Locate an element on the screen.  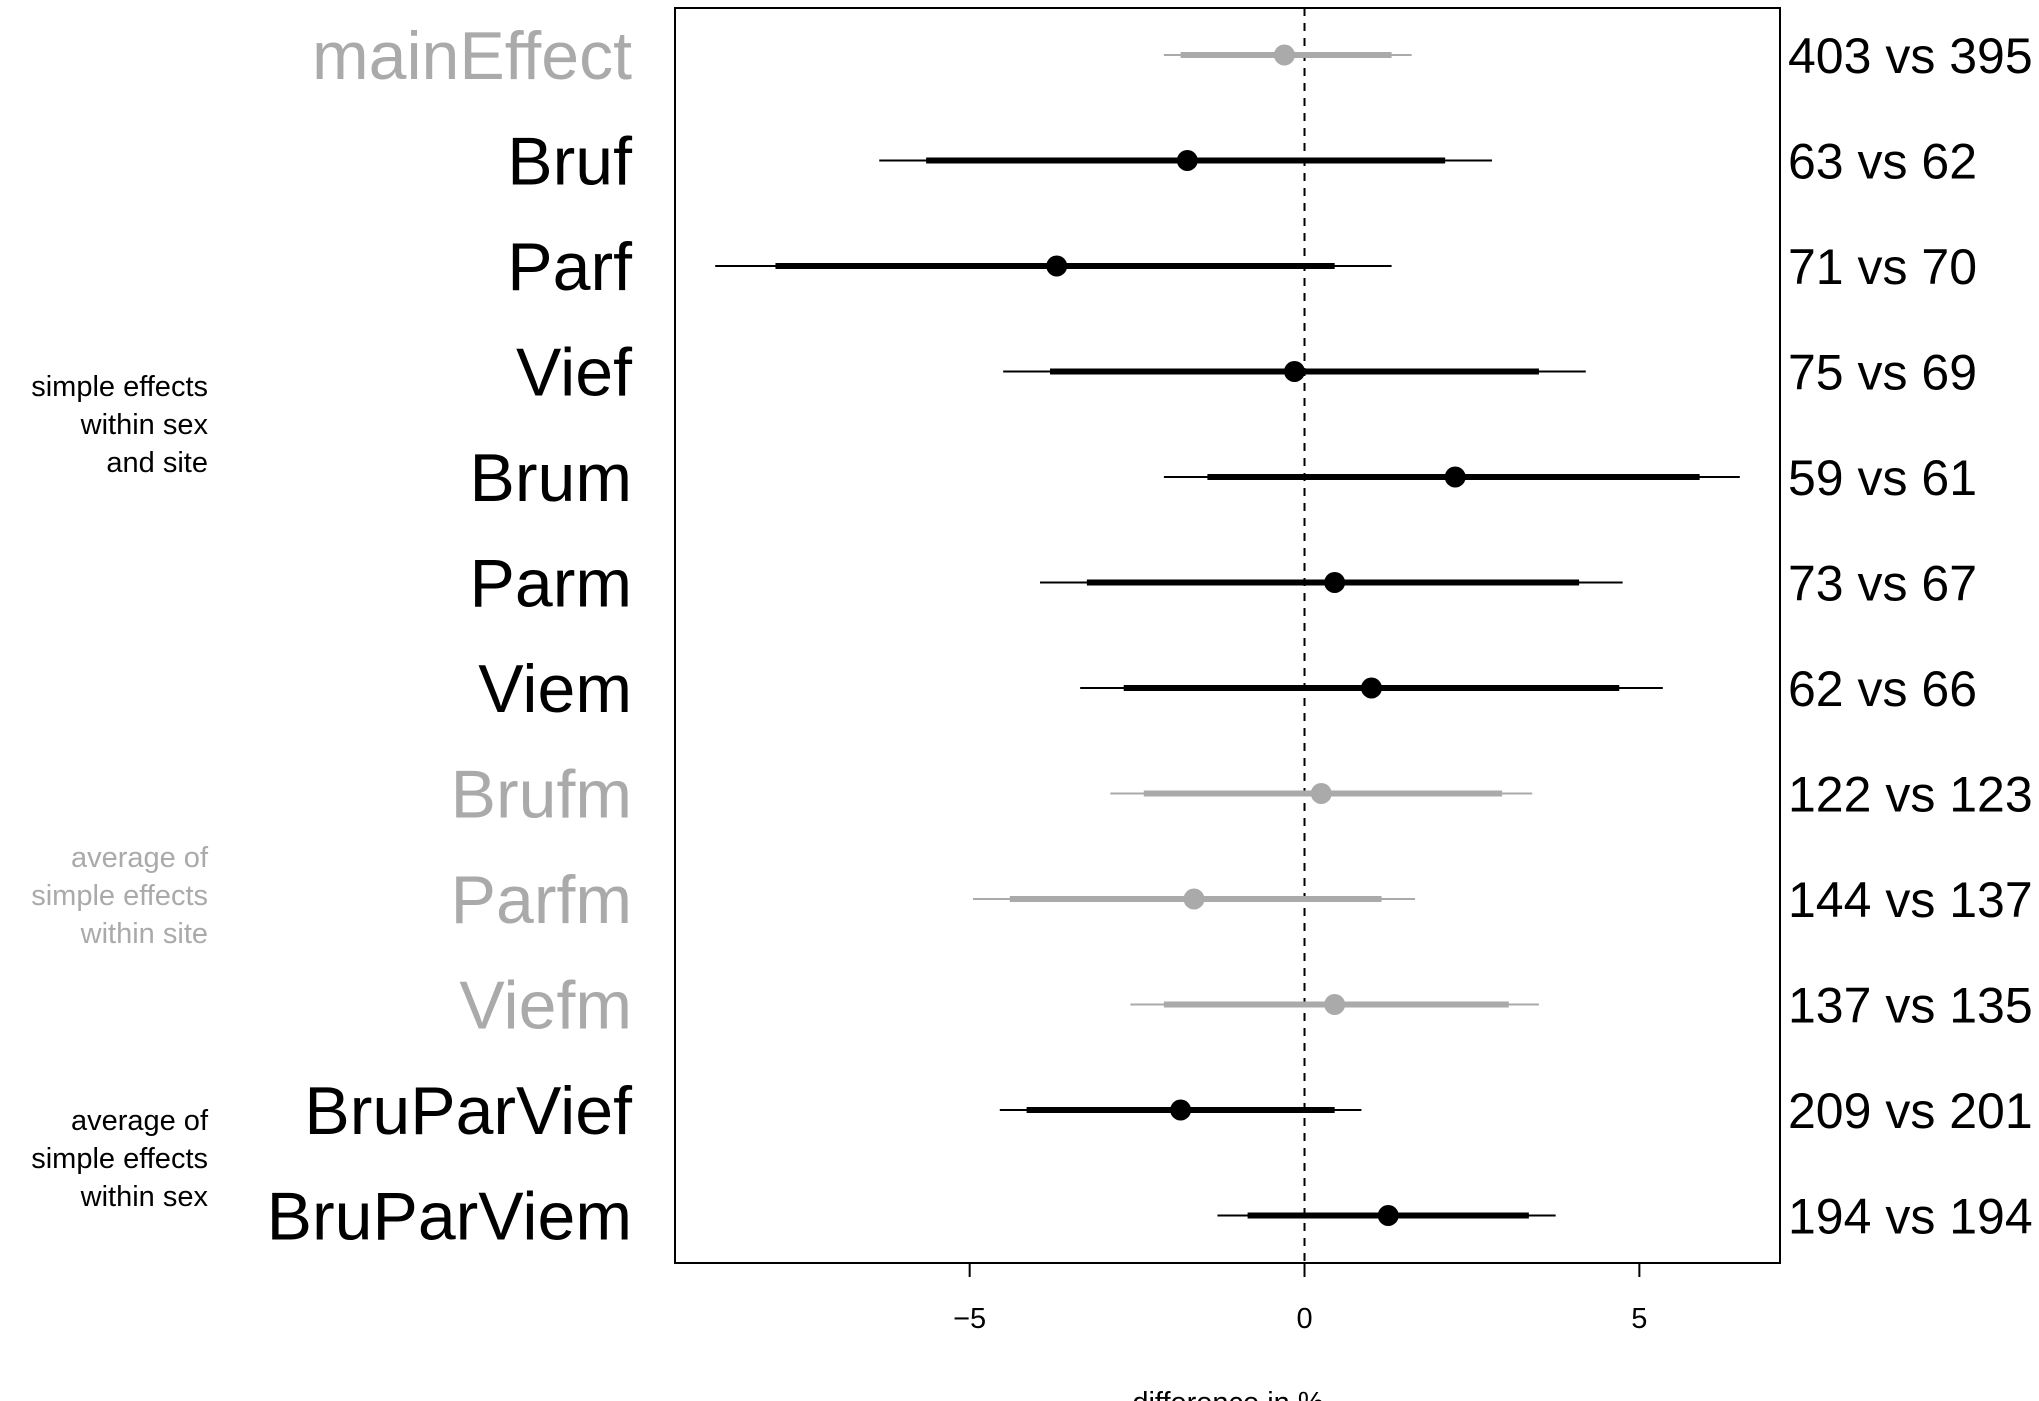
row-Parfm: Parfm 144 vs 137 is located at coordinates (1242, 900).